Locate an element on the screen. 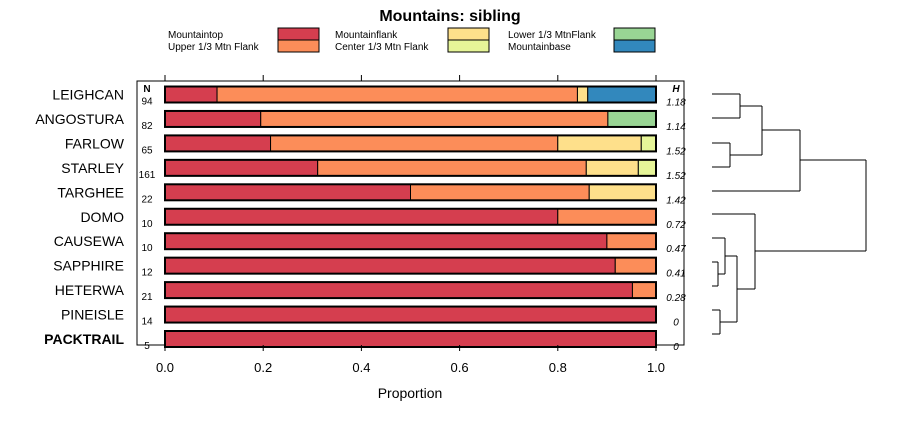  bar-row: HETERWA 21 0.28 is located at coordinates (370, 292).